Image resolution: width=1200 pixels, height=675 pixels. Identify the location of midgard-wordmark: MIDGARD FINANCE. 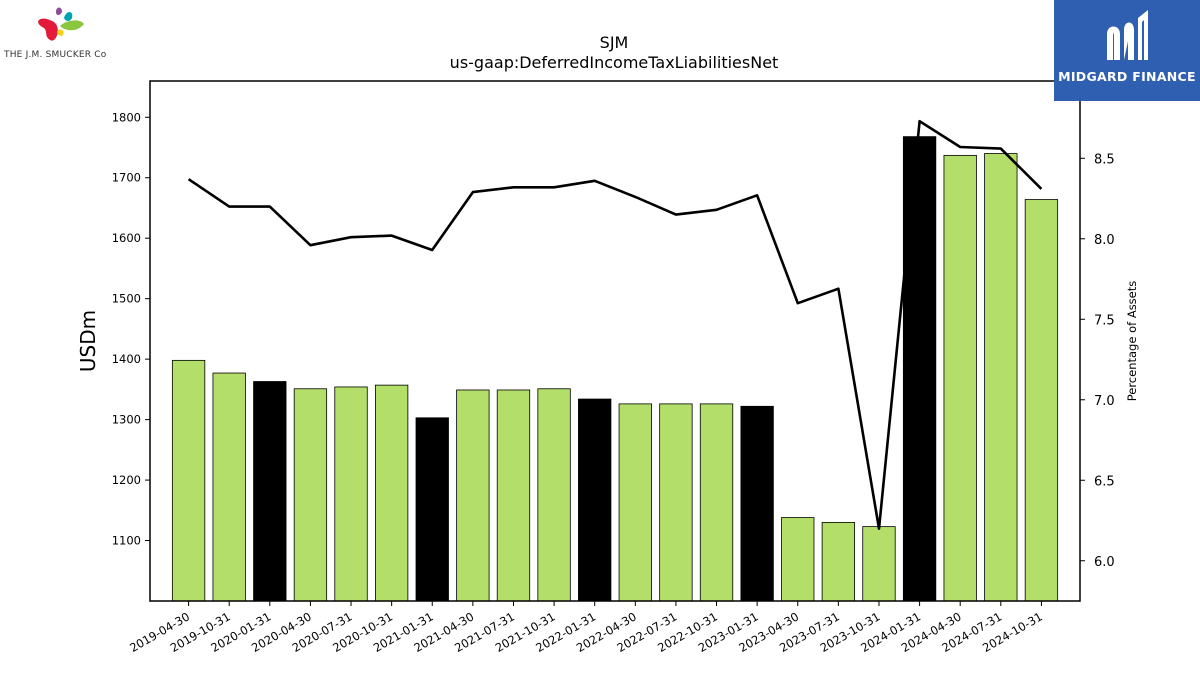
(1127, 76).